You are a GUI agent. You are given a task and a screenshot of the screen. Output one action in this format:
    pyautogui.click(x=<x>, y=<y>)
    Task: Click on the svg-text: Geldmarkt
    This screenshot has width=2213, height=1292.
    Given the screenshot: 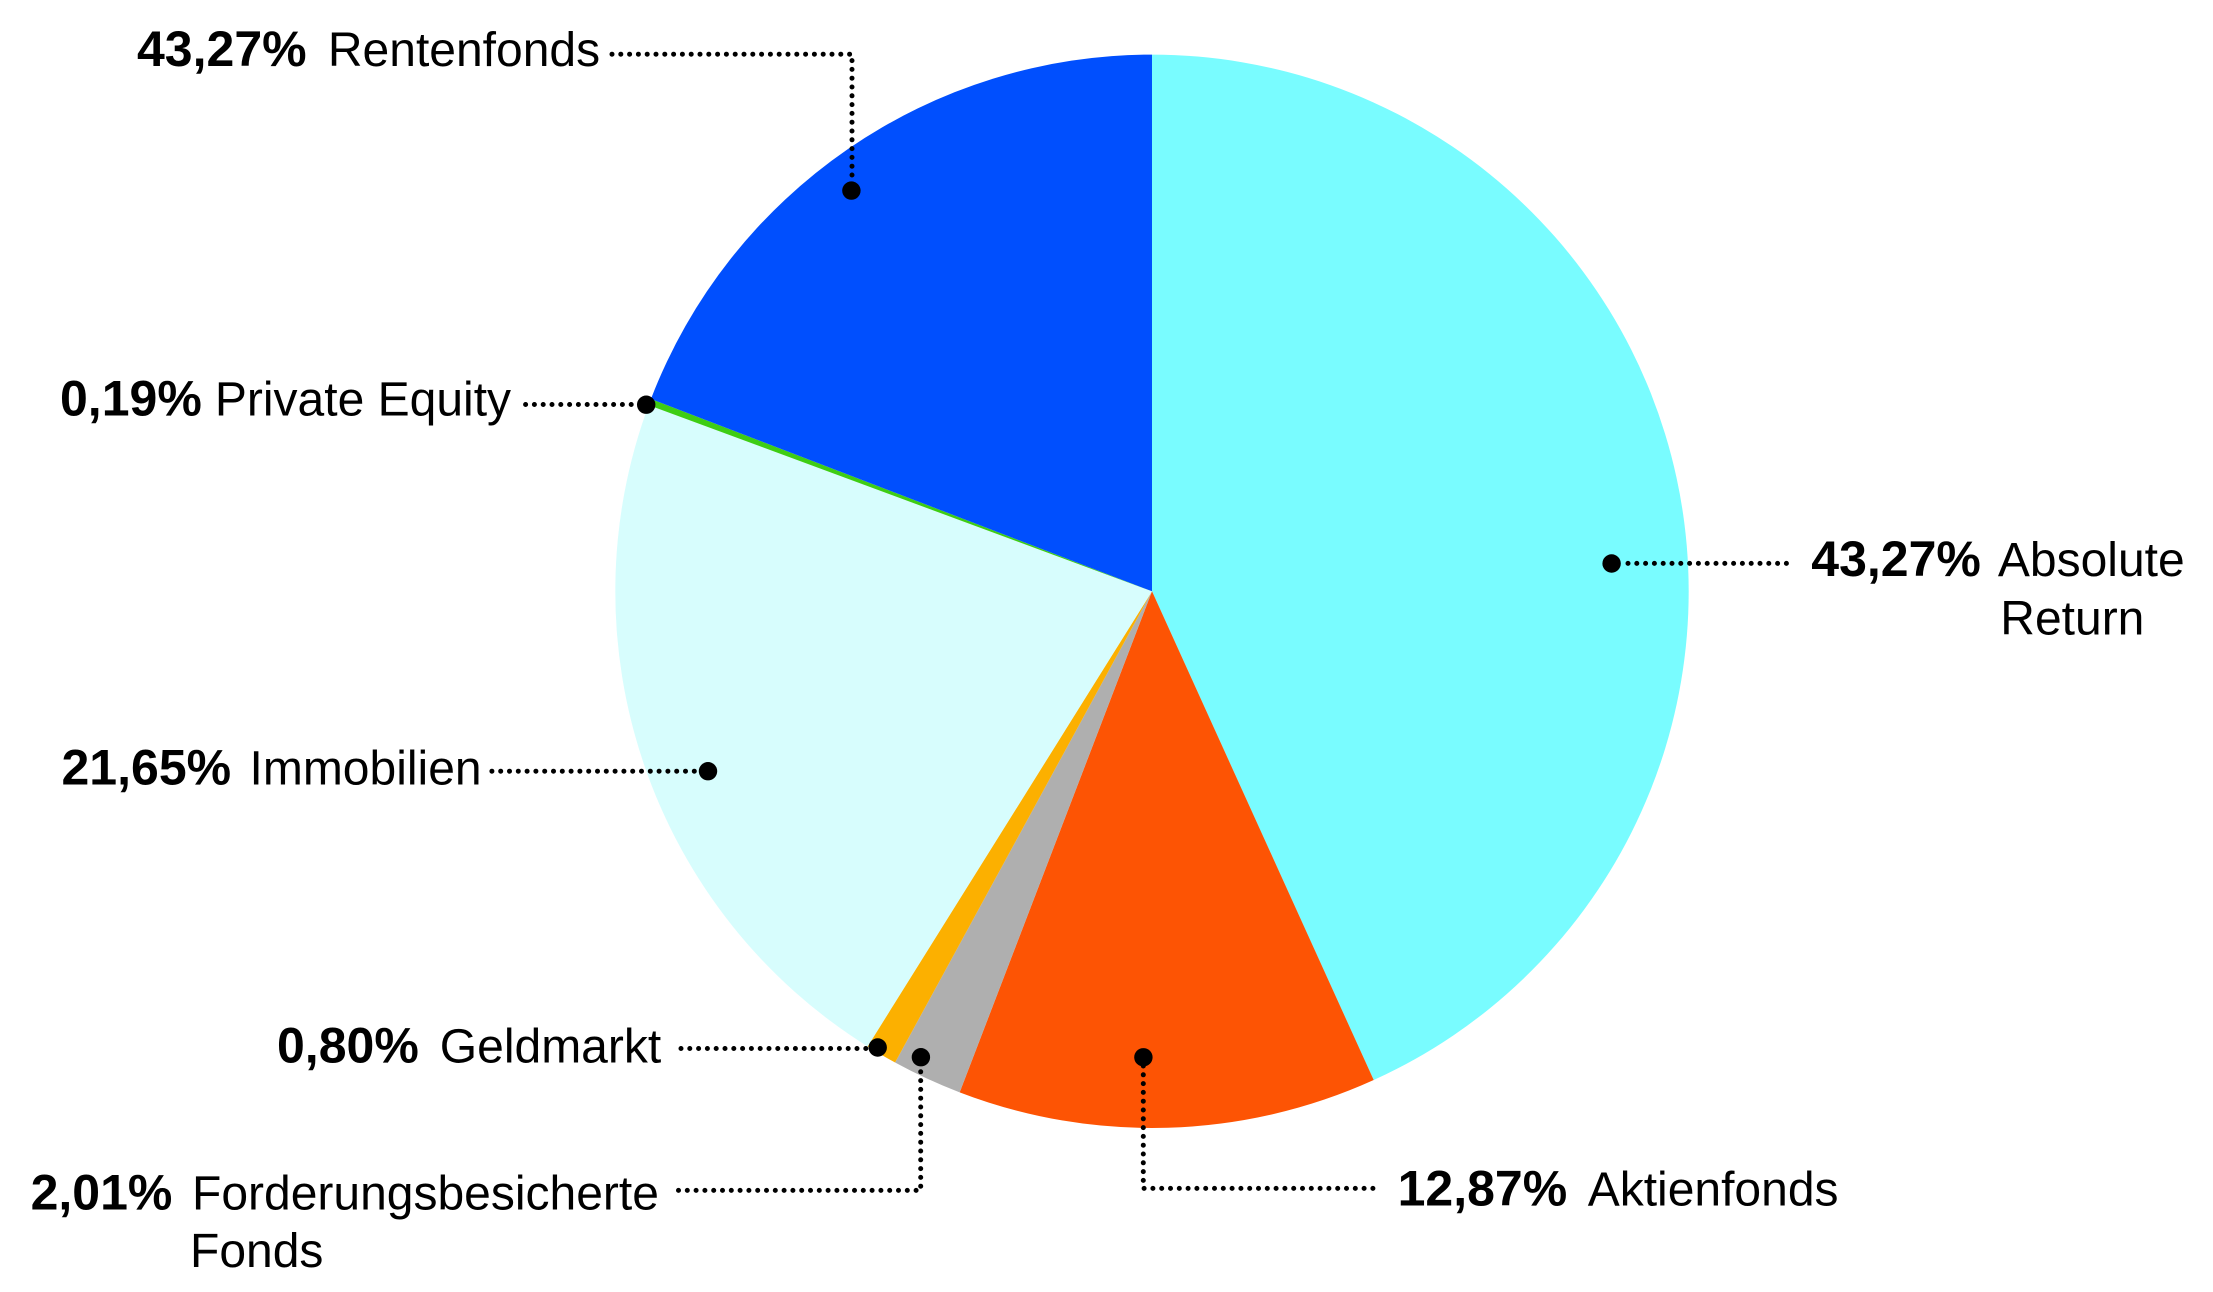 What is the action you would take?
    pyautogui.click(x=550, y=1046)
    